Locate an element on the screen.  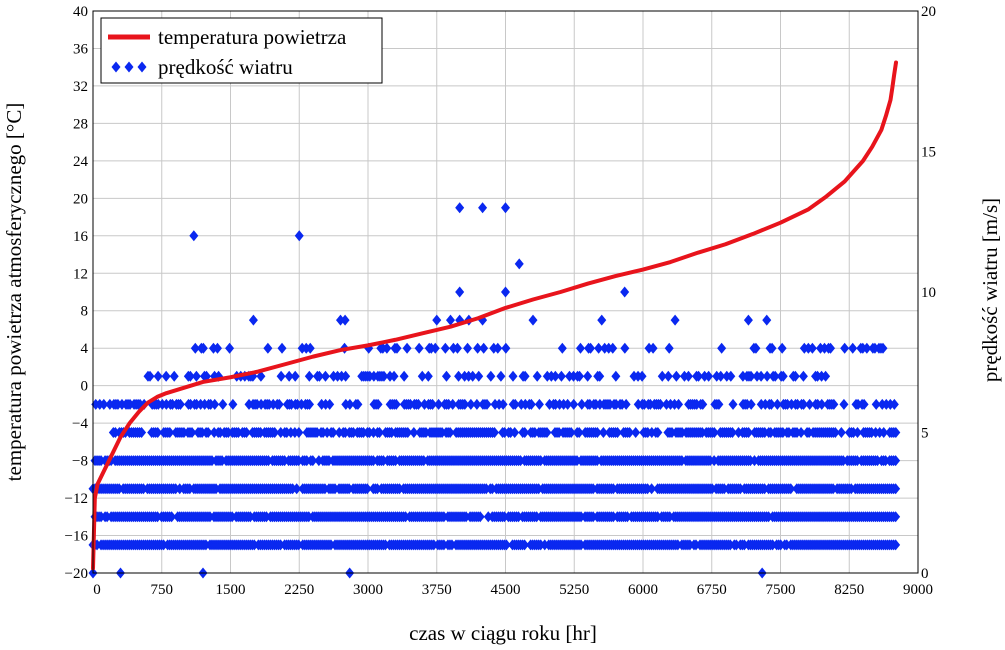
y-tick-label: 0 is located at coordinates (85, 387).